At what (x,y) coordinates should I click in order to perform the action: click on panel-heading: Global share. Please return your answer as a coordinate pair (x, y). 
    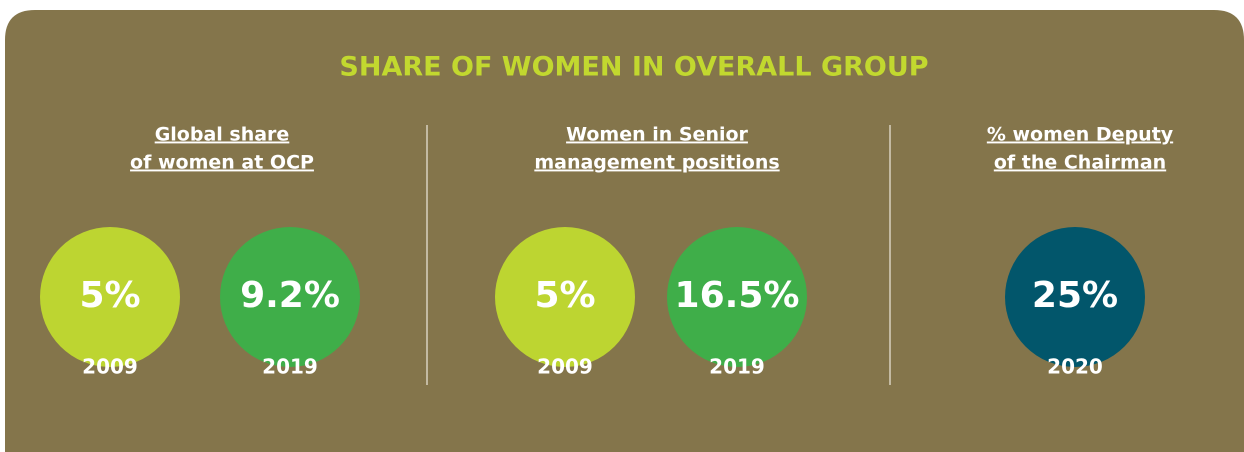
    Looking at the image, I should click on (222, 135).